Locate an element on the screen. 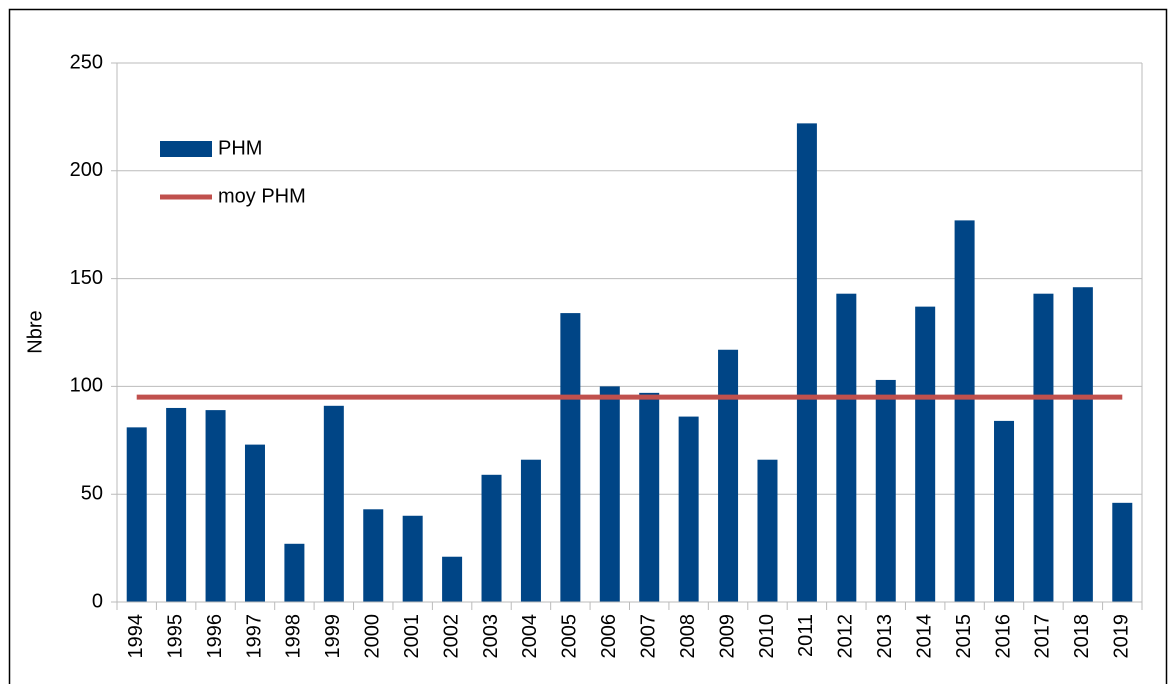 Image resolution: width=1176 pixels, height=684 pixels. x-tick-label: 2013 is located at coordinates (885, 636).